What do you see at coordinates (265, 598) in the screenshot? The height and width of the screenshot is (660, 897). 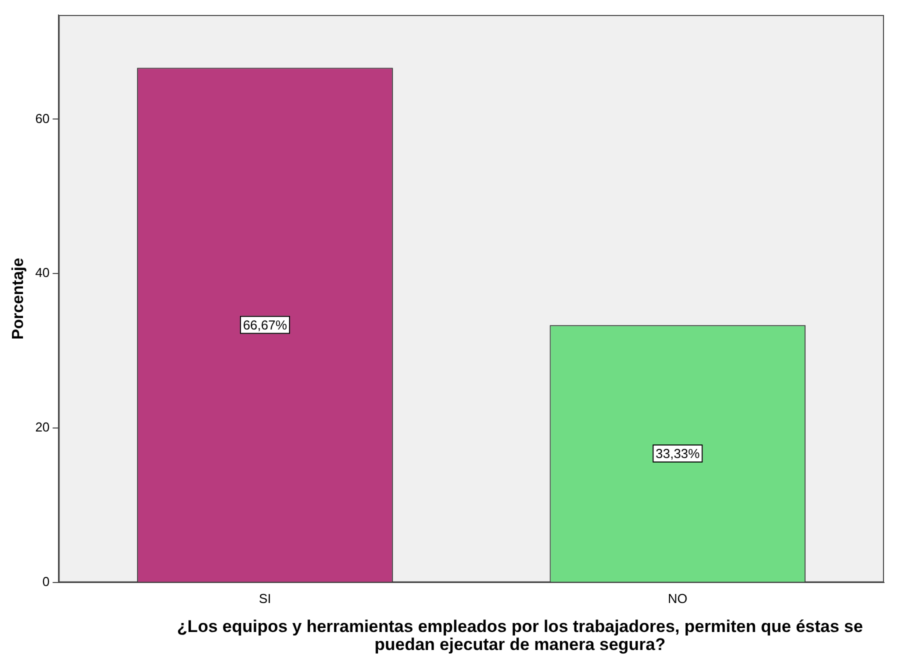 I see `x-tick-label: SI` at bounding box center [265, 598].